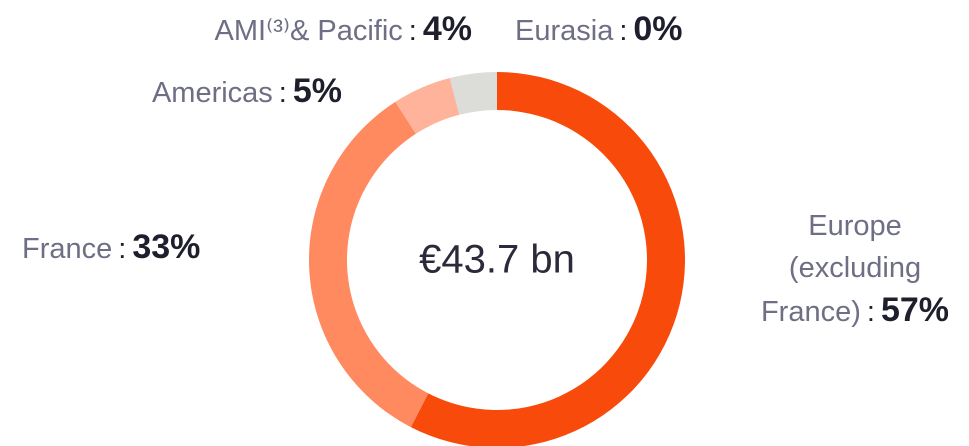 The width and height of the screenshot is (969, 446). I want to click on value-label: 57%, so click(915, 310).